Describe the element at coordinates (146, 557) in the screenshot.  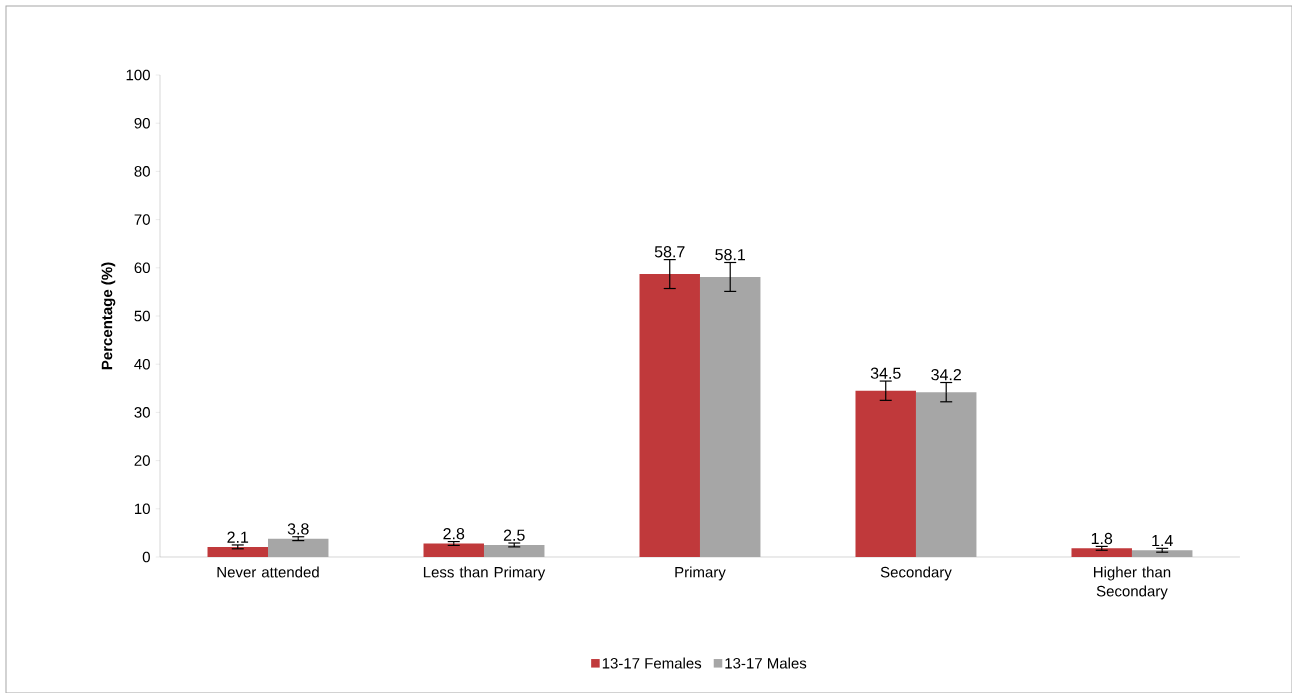
I see `y-tick-label: 0` at that location.